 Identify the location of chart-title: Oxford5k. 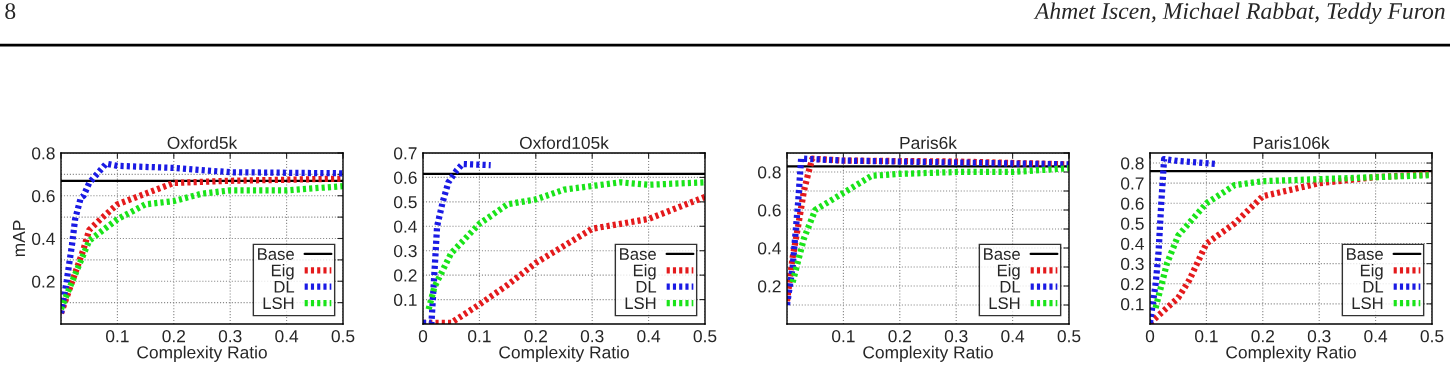
(202, 142).